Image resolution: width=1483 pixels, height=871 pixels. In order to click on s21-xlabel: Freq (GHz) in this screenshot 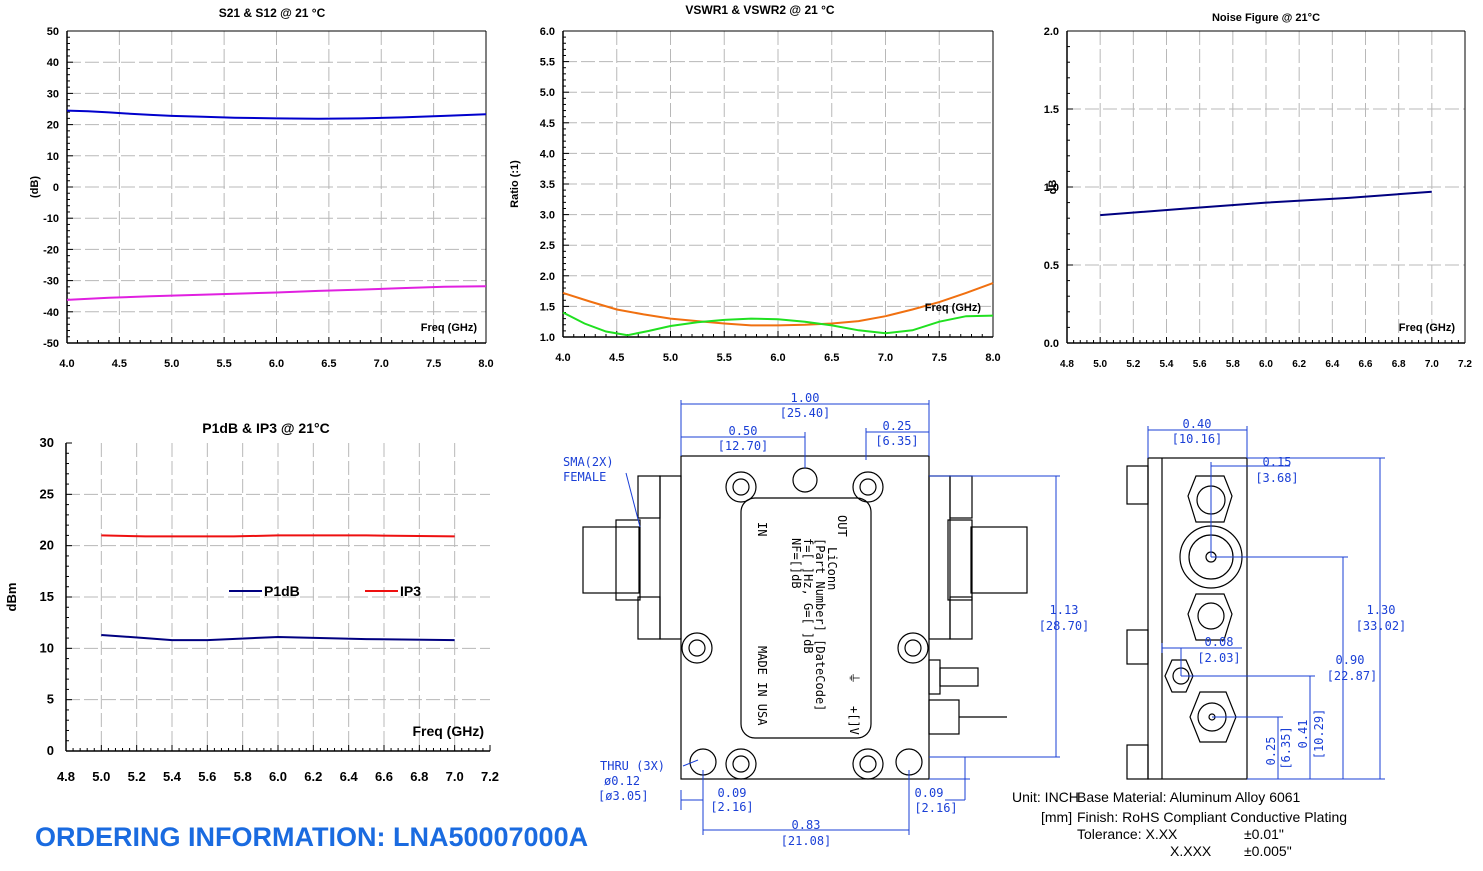, I will do `click(449, 328)`.